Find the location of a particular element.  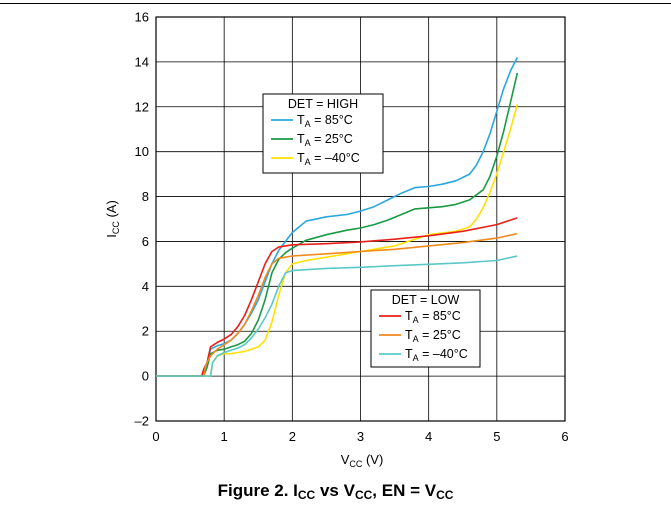

svg-text: VCC (V) is located at coordinates (362, 460).